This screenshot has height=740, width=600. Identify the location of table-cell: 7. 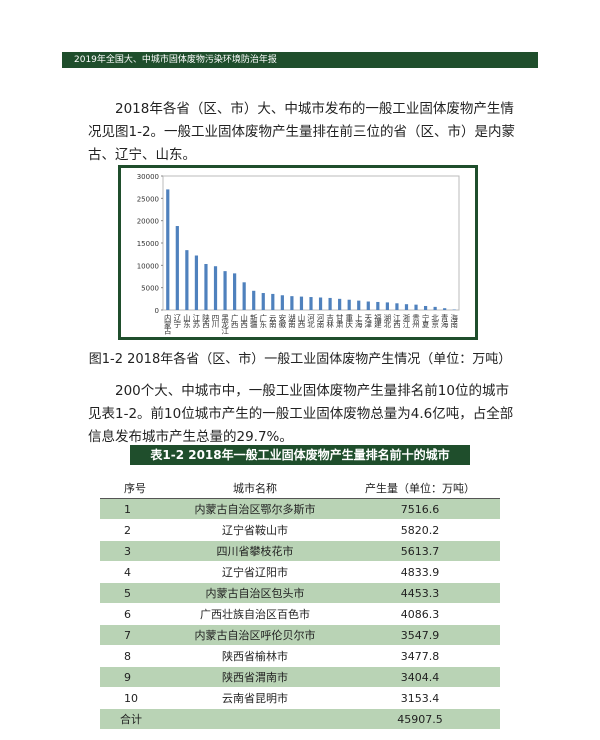
(127, 635).